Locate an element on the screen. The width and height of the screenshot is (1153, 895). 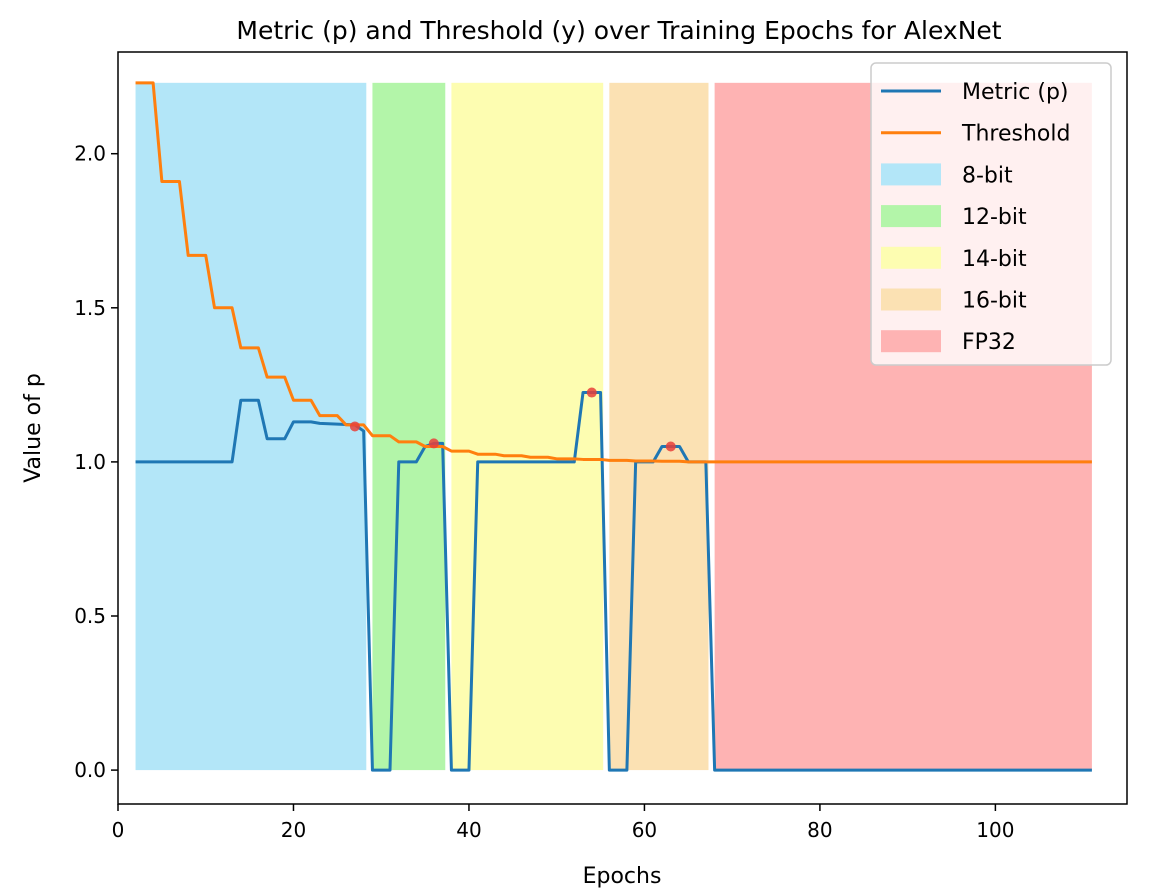
legend-swatch-16-bit is located at coordinates (911, 299).